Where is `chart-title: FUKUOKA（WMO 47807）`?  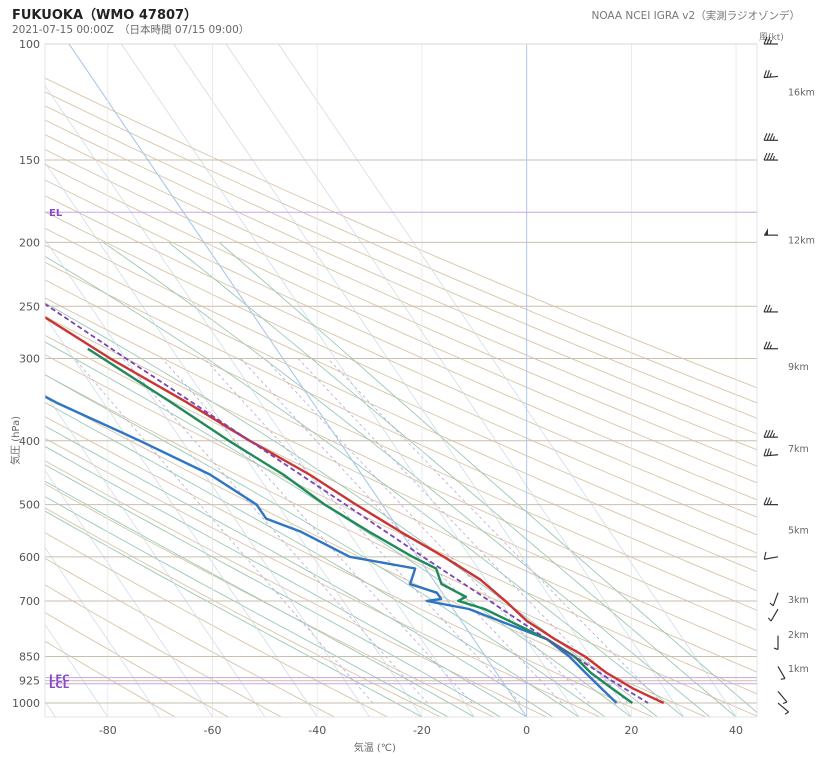 chart-title: FUKUOKA（WMO 47807） is located at coordinates (105, 15).